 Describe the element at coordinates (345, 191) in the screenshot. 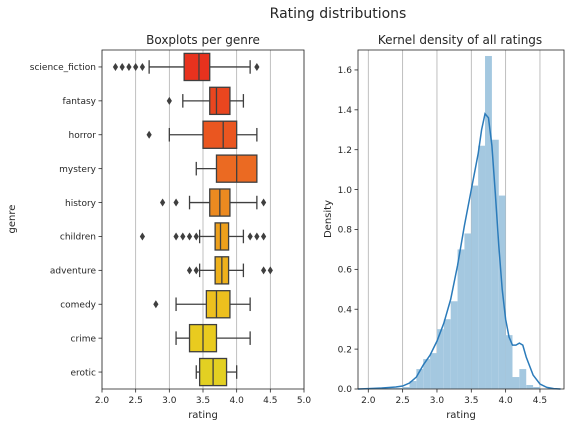

I see `y-tick-label: 1.0` at that location.